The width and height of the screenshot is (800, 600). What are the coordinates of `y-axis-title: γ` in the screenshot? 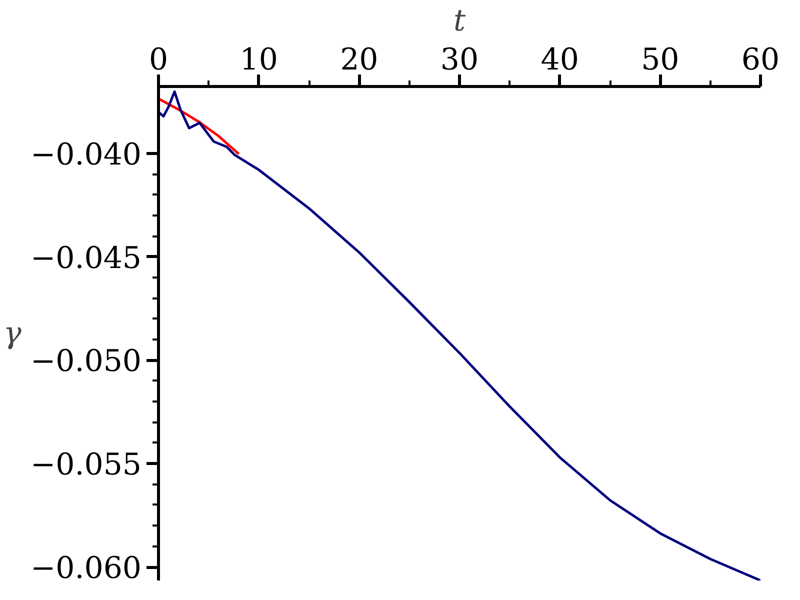 It's located at (13, 333).